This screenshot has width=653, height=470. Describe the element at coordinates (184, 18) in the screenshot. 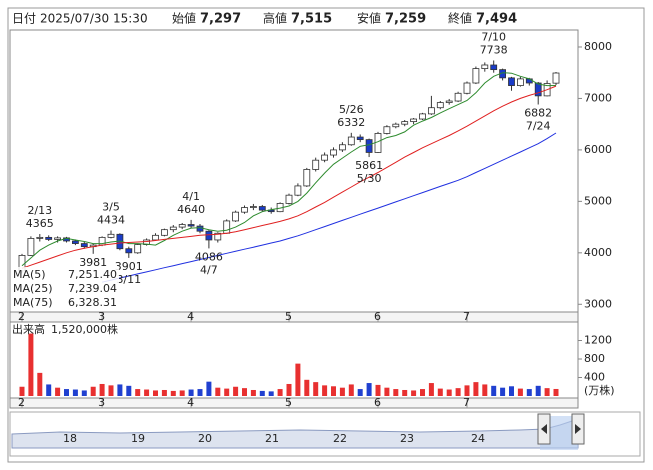

I see `header-label: 始値` at that location.